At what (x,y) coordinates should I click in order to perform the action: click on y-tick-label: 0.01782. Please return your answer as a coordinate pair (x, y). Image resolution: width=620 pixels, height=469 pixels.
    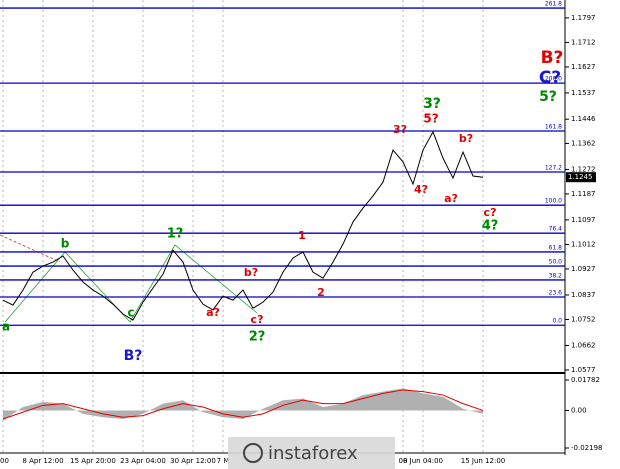
    Looking at the image, I should click on (585, 380).